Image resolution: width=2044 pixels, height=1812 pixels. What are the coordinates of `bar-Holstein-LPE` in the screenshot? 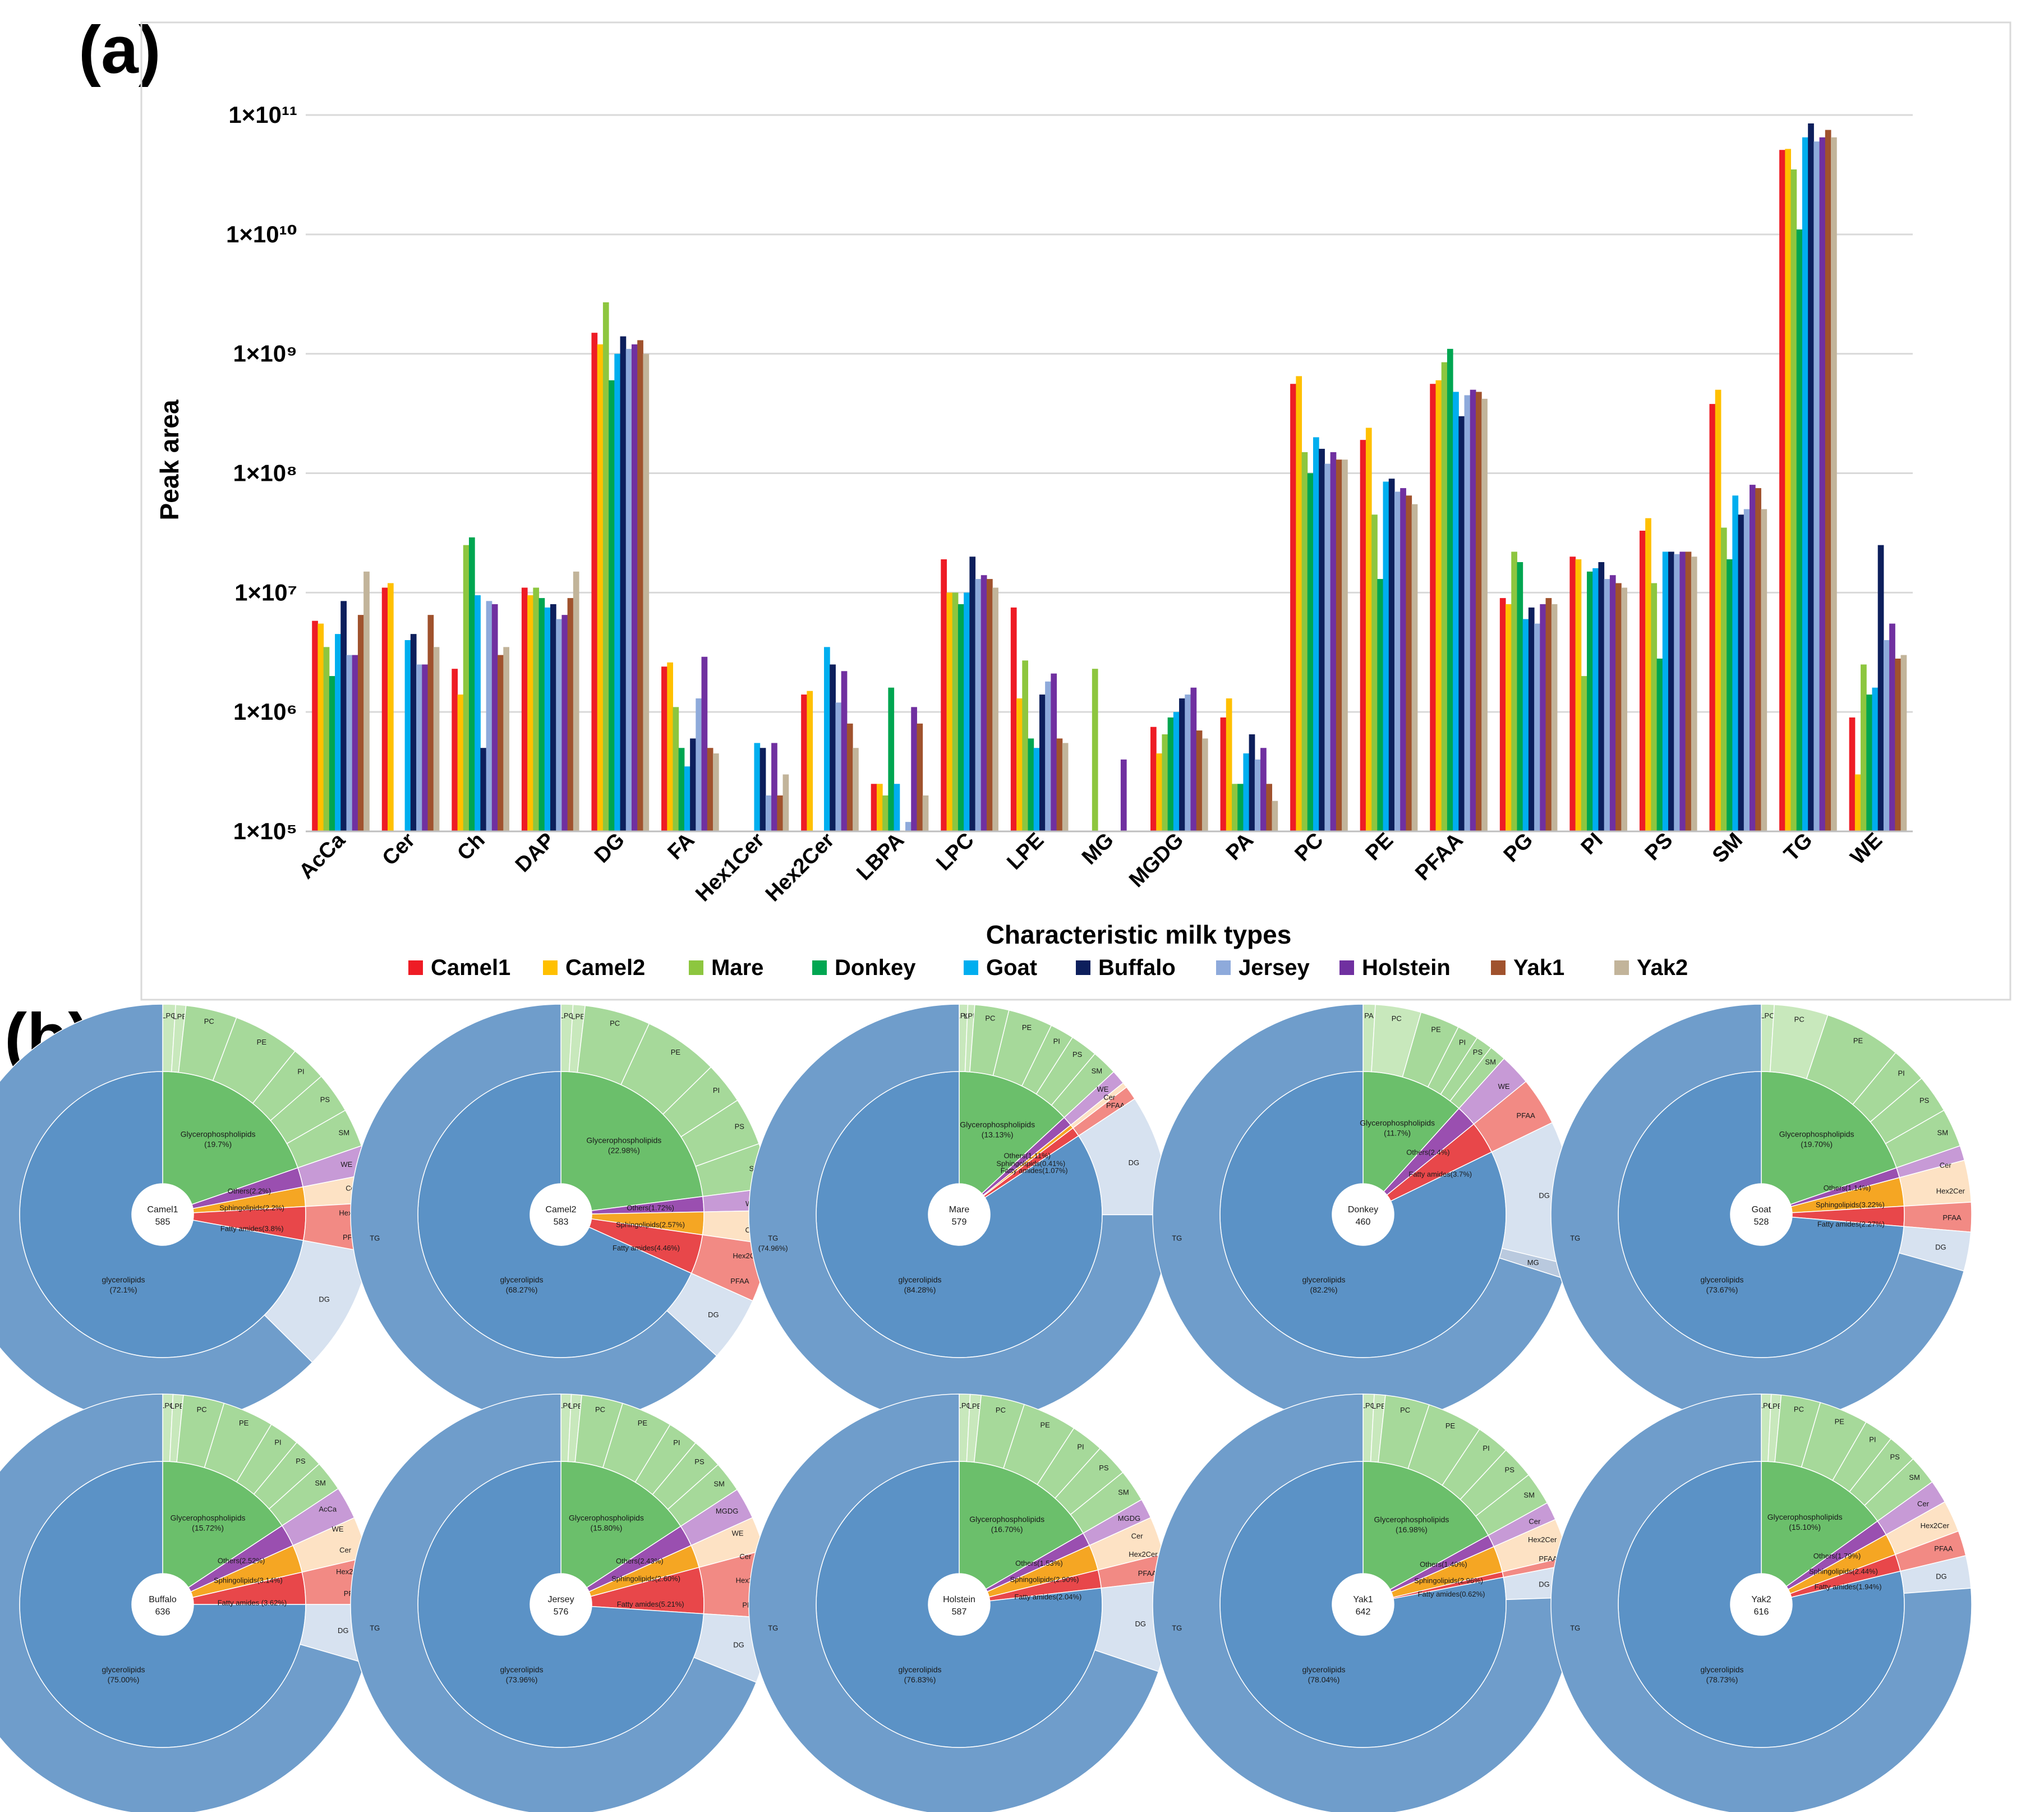 It's located at (1054, 752).